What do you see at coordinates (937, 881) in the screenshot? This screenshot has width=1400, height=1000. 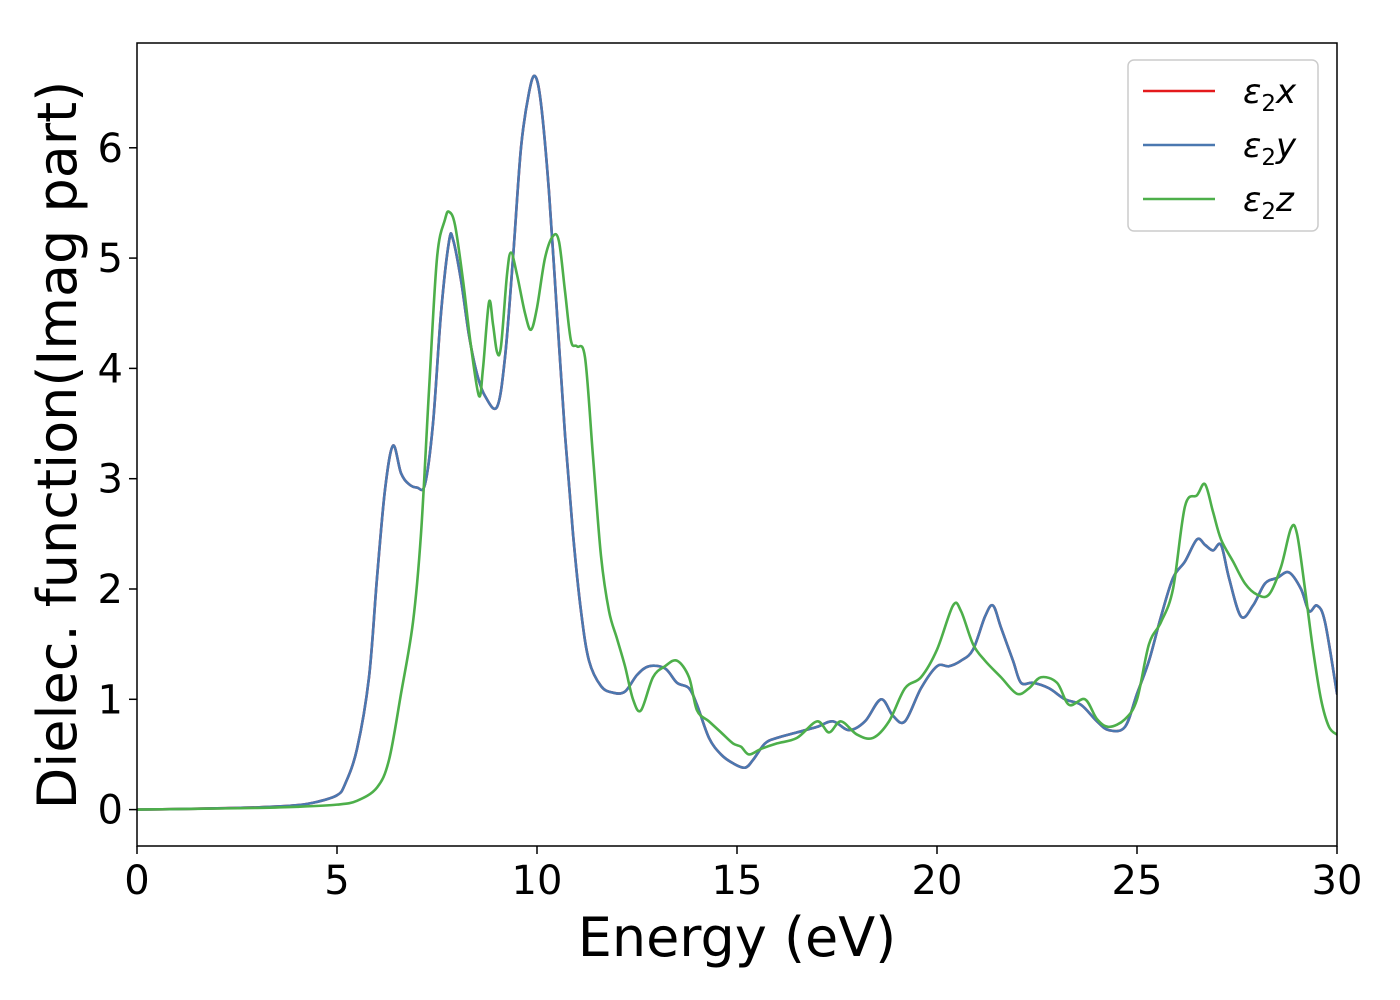 I see `x-tick-label: 20` at bounding box center [937, 881].